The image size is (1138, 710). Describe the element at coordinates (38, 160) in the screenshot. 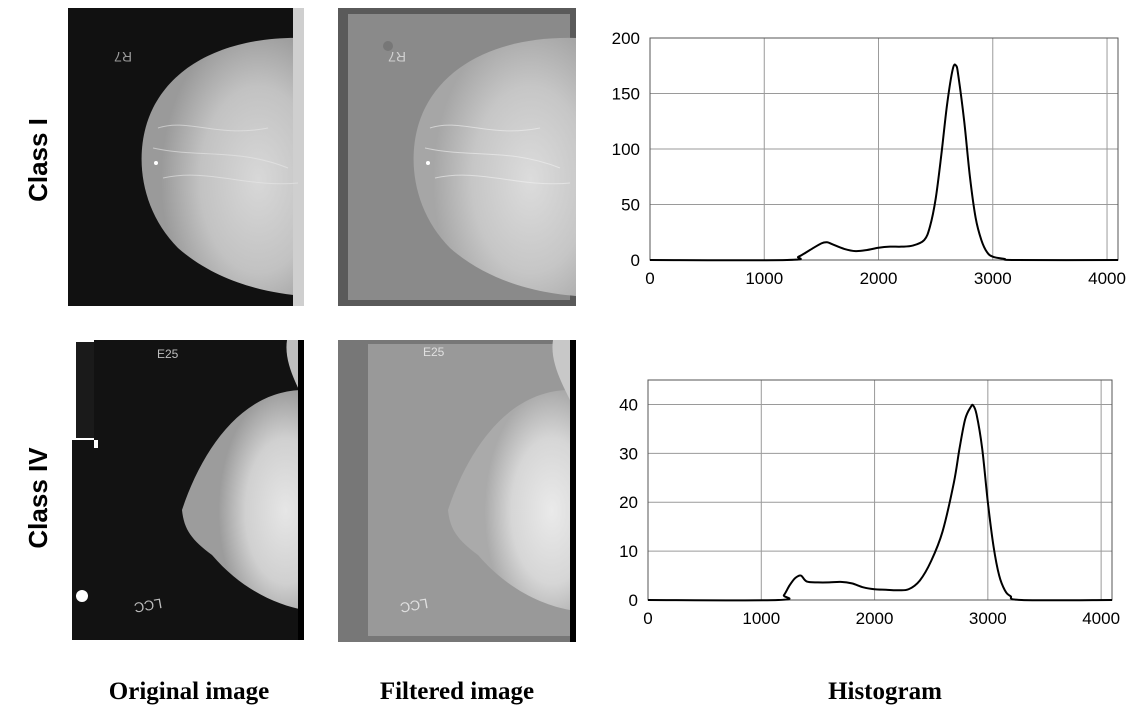

I see `row-label-class-i: Class I` at that location.